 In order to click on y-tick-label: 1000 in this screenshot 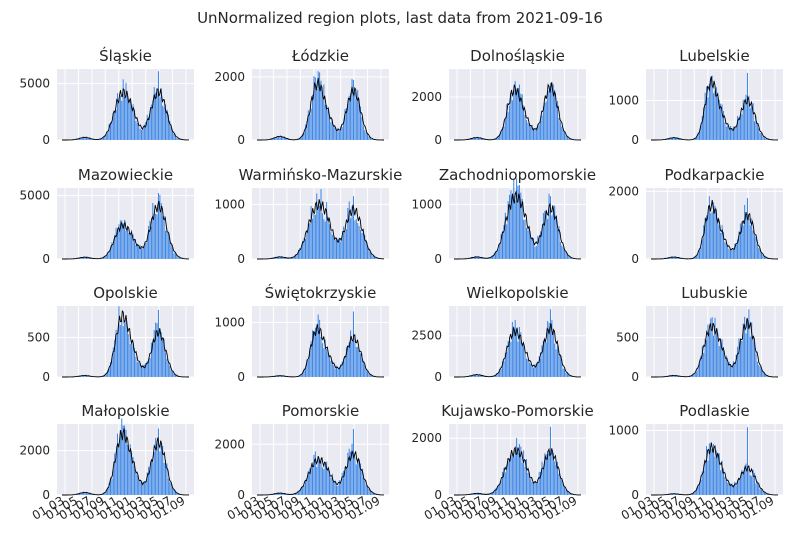, I will do `click(623, 101)`.